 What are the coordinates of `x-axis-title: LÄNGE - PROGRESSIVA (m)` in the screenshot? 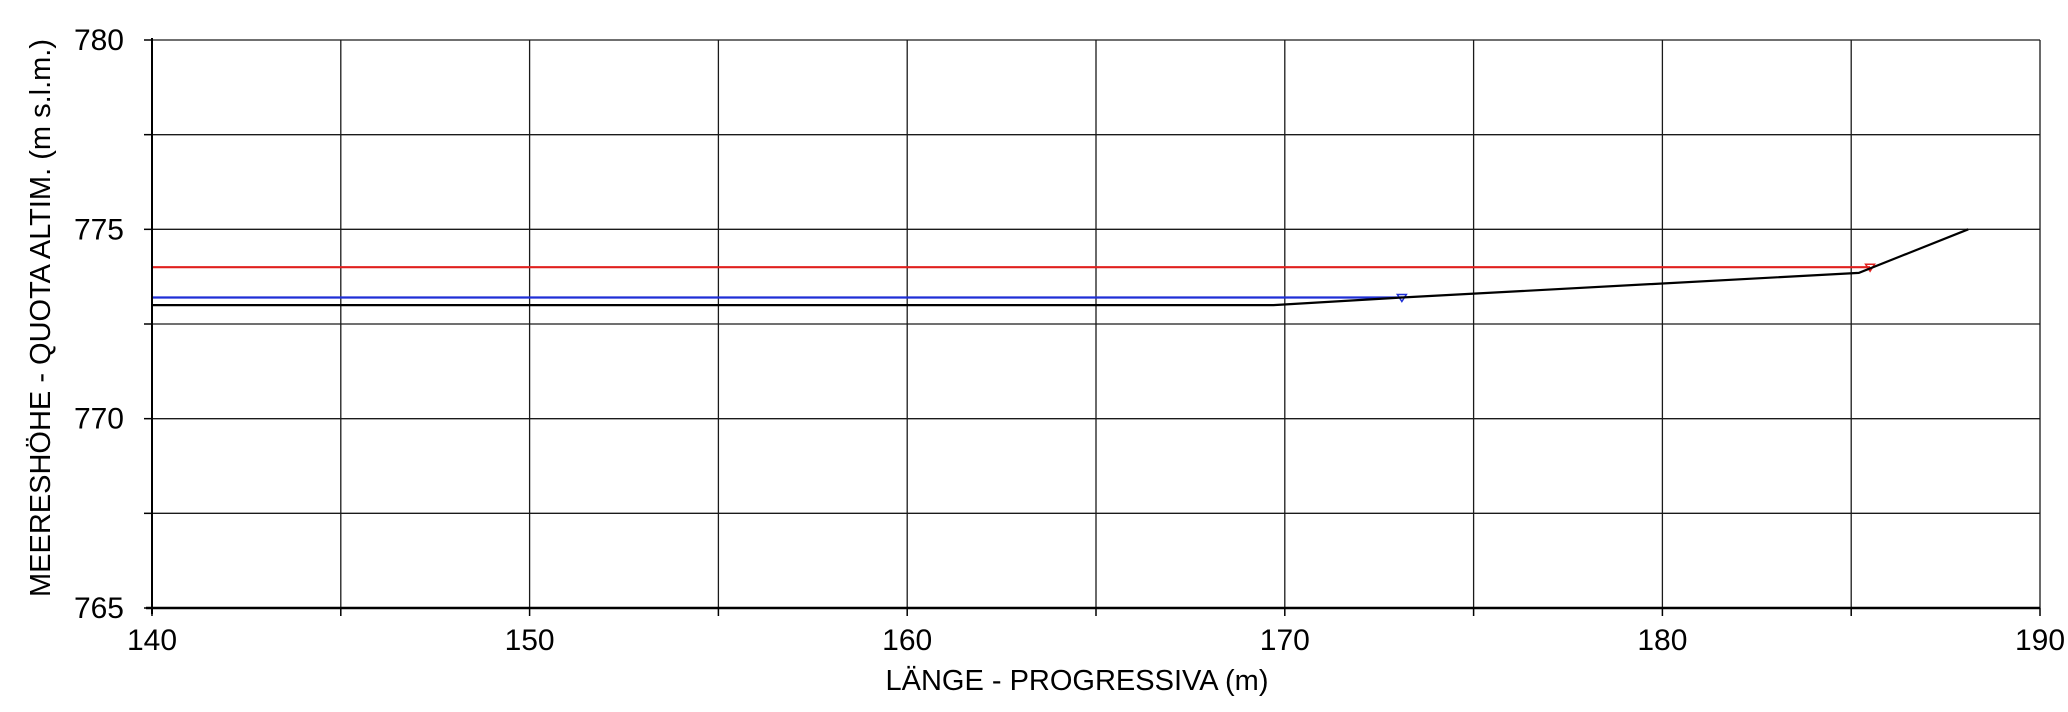 It's located at (1077, 681).